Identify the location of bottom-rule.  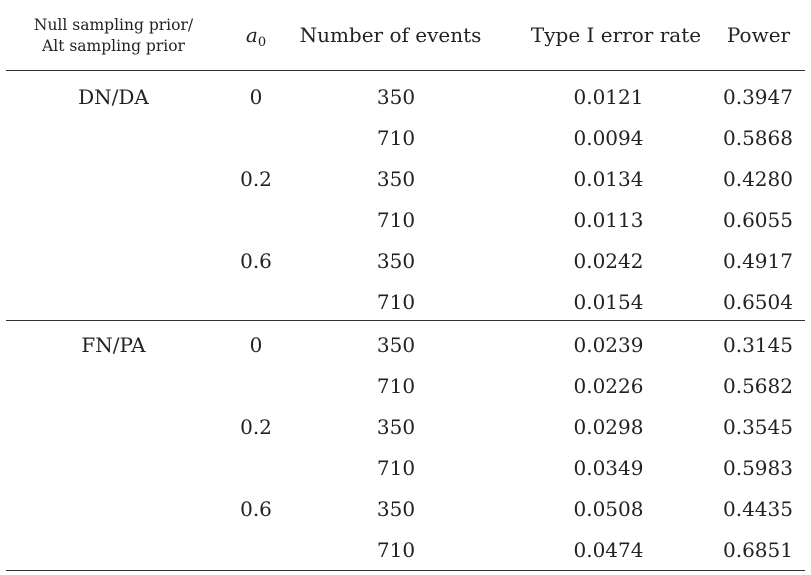
(405, 571).